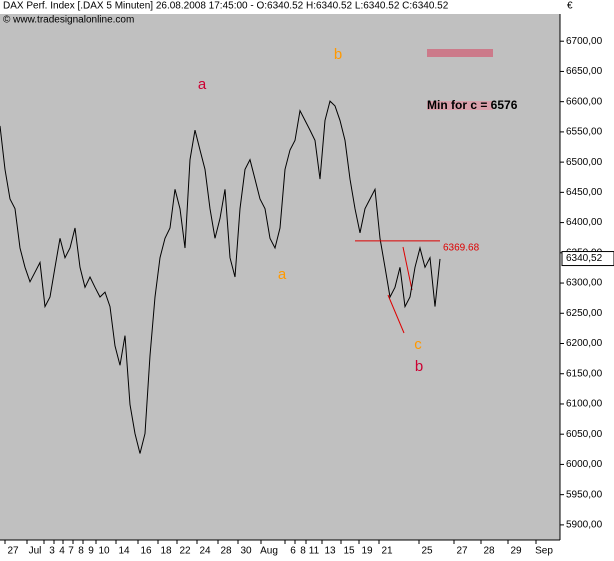  I want to click on x-tick-label: 30, so click(246, 551).